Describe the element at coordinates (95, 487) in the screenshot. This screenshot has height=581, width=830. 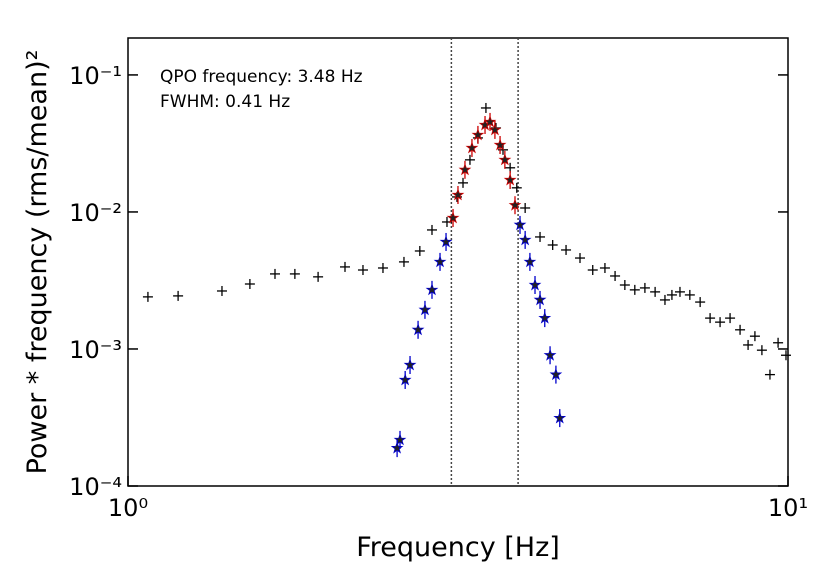
I see `y-tick-label: 10⁻⁴` at that location.